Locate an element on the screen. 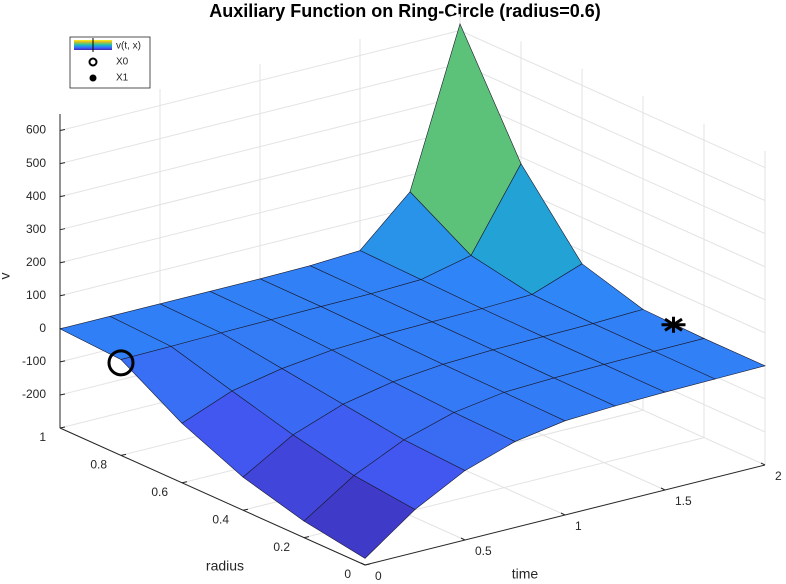 The width and height of the screenshot is (786, 584). z-tick-label: 300 is located at coordinates (36, 229).